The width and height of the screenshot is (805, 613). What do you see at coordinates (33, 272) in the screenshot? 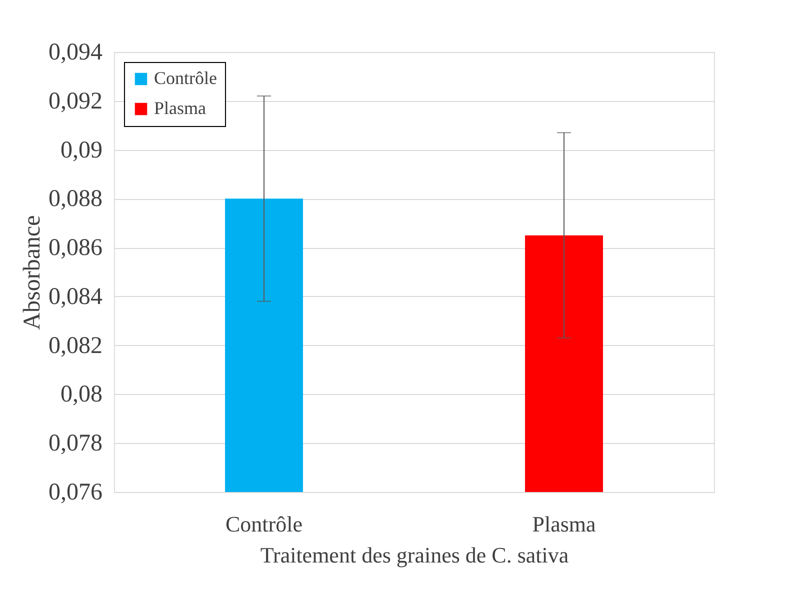
I see `y-axis-title: Absorbance` at bounding box center [33, 272].